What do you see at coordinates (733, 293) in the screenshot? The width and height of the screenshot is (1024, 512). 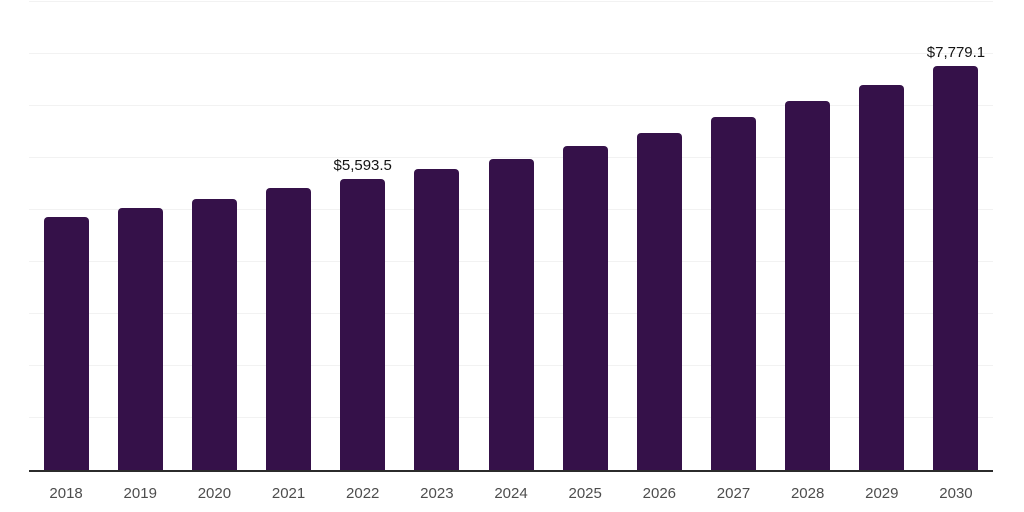 I see `bar-2027` at bounding box center [733, 293].